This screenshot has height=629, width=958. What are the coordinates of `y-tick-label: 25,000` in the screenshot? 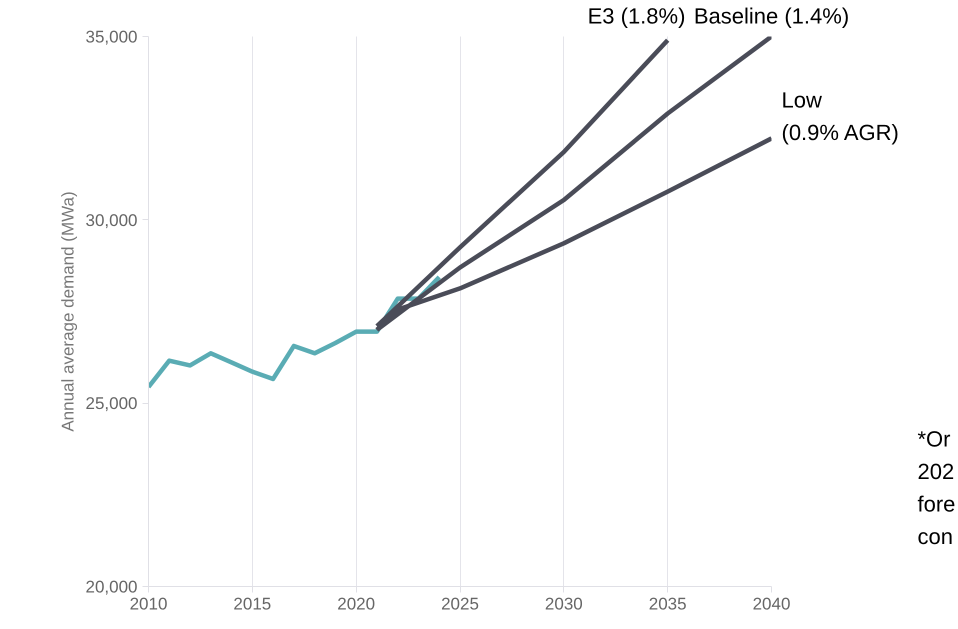 It's located at (112, 404).